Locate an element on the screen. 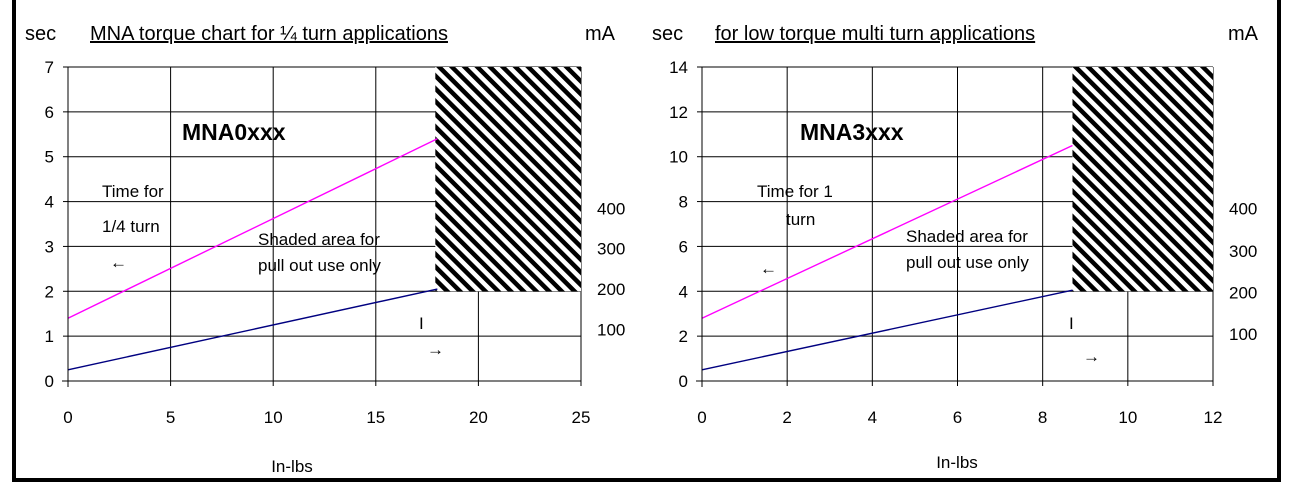 The height and width of the screenshot is (482, 1289). y-tick-label: 3 is located at coordinates (49, 246).